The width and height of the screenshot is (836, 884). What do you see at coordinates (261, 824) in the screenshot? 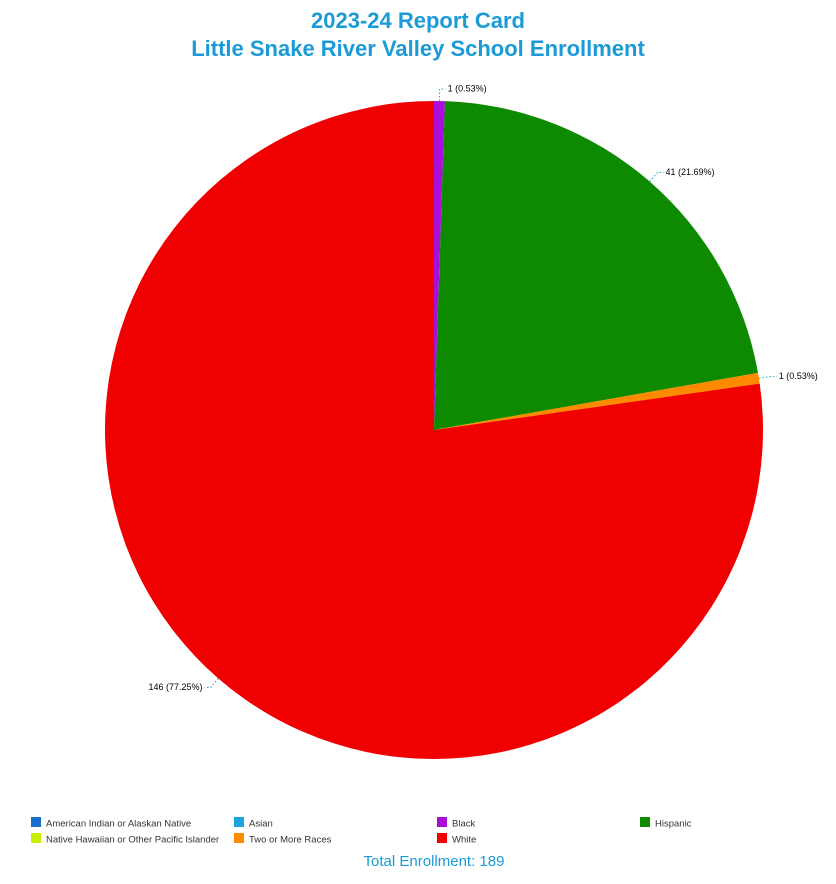
I see `legend-label: Asian` at bounding box center [261, 824].